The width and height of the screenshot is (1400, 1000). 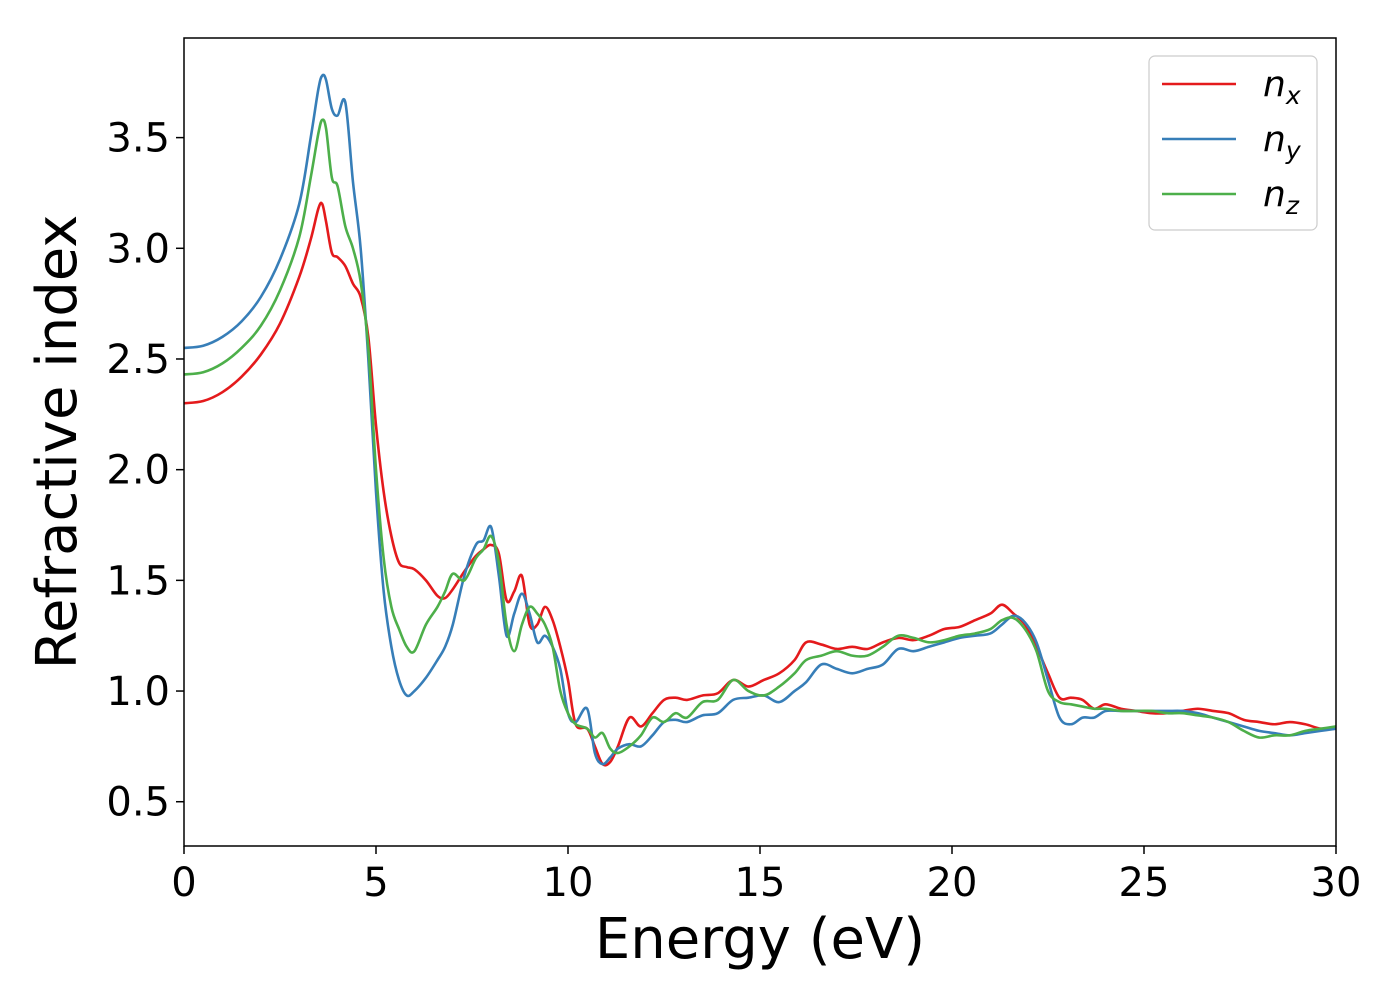 What do you see at coordinates (375, 883) in the screenshot?
I see `x-tick-label: 5` at bounding box center [375, 883].